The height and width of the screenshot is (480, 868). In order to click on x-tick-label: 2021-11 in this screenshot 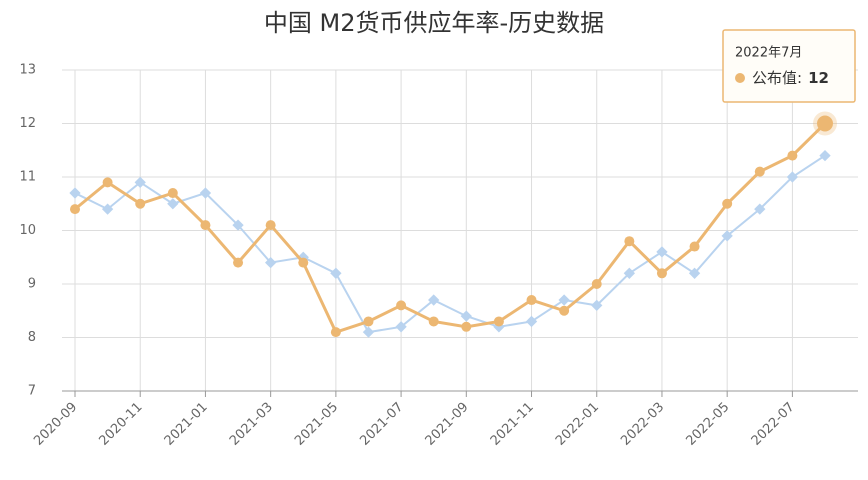, I will do `click(512, 424)`.